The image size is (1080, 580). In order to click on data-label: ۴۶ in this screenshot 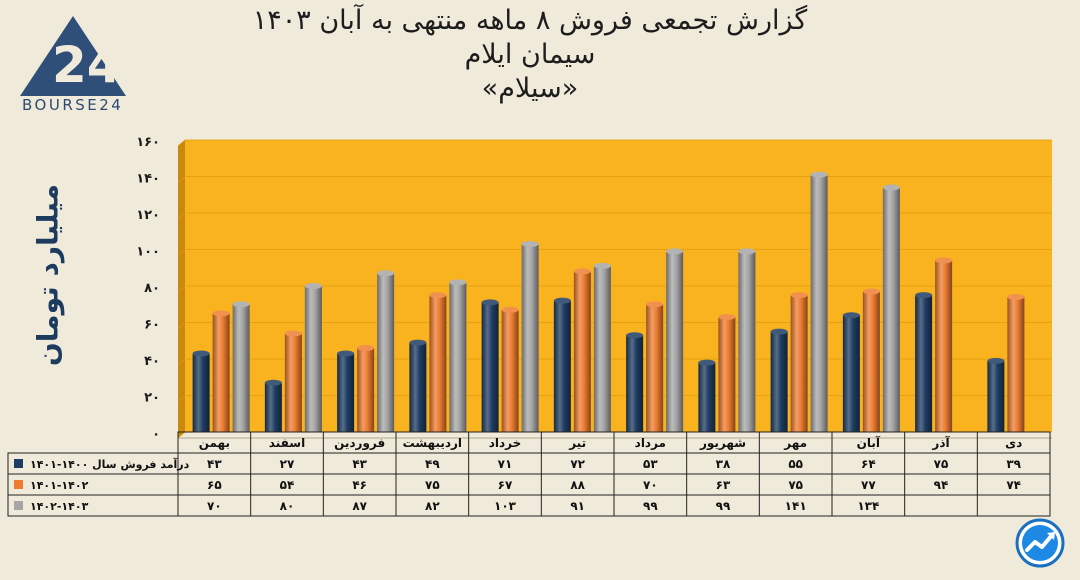, I will do `click(359, 485)`.